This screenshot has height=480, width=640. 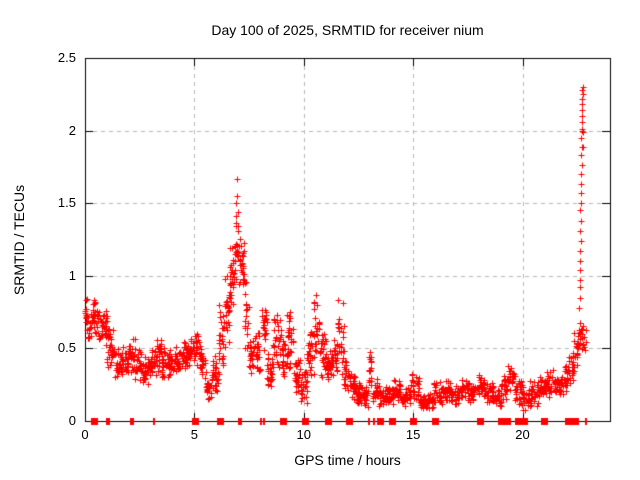 I want to click on y-tick-label: 2.5, so click(x=66, y=57).